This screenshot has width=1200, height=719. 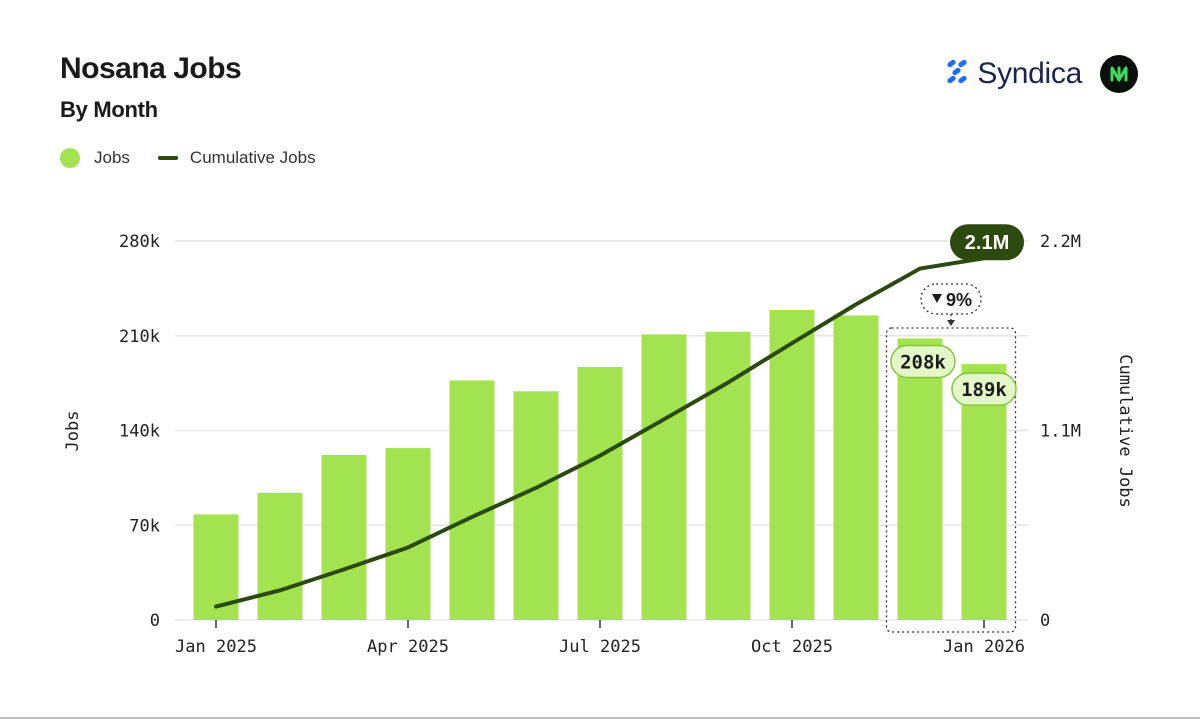 What do you see at coordinates (958, 74) in the screenshot?
I see `syndica-logo-icon` at bounding box center [958, 74].